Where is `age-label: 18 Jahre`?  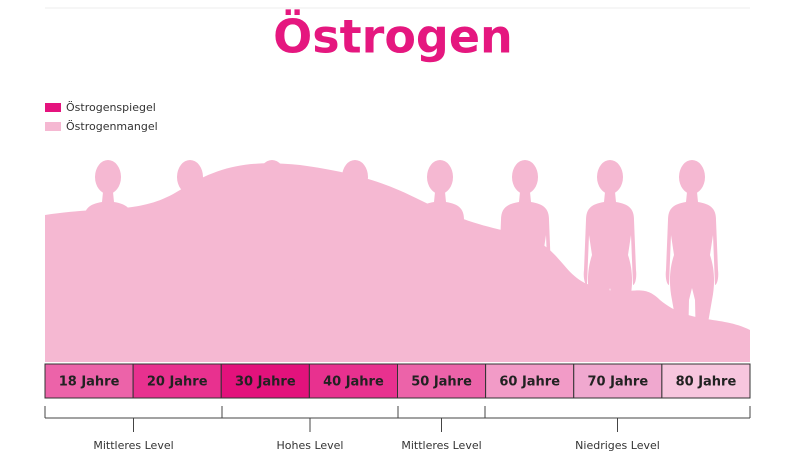
age-label: 18 Jahre is located at coordinates (89, 382).